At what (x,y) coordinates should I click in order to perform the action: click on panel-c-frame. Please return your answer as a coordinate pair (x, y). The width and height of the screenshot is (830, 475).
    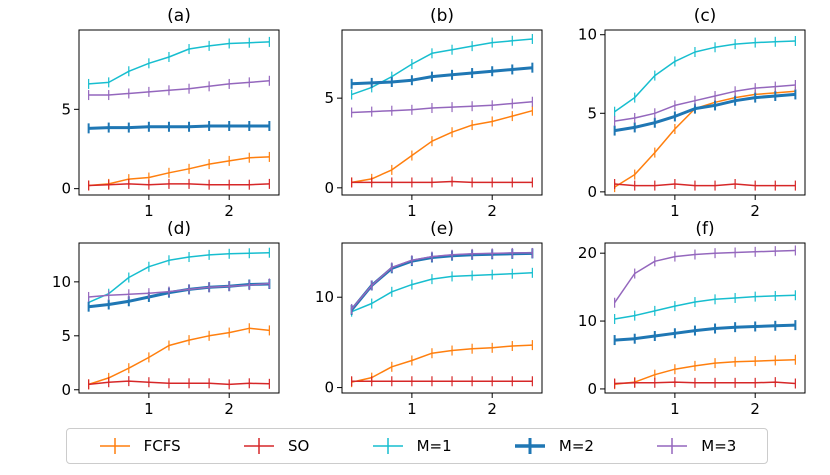
    Looking at the image, I should click on (705, 112).